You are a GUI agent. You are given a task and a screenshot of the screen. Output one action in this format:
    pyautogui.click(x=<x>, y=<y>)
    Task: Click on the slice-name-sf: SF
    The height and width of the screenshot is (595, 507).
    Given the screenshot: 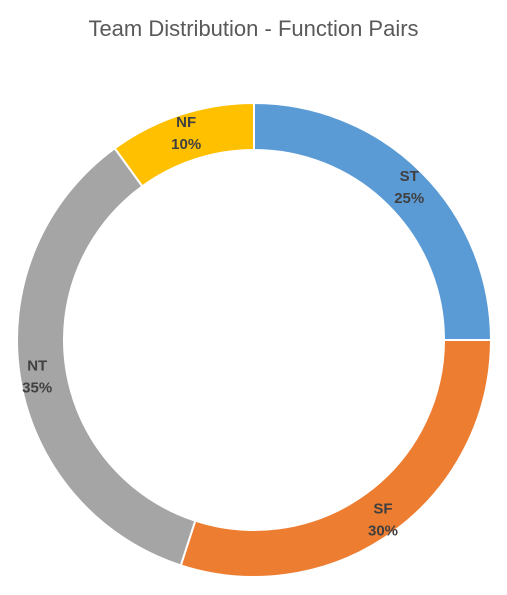 What is the action you would take?
    pyautogui.click(x=382, y=509)
    